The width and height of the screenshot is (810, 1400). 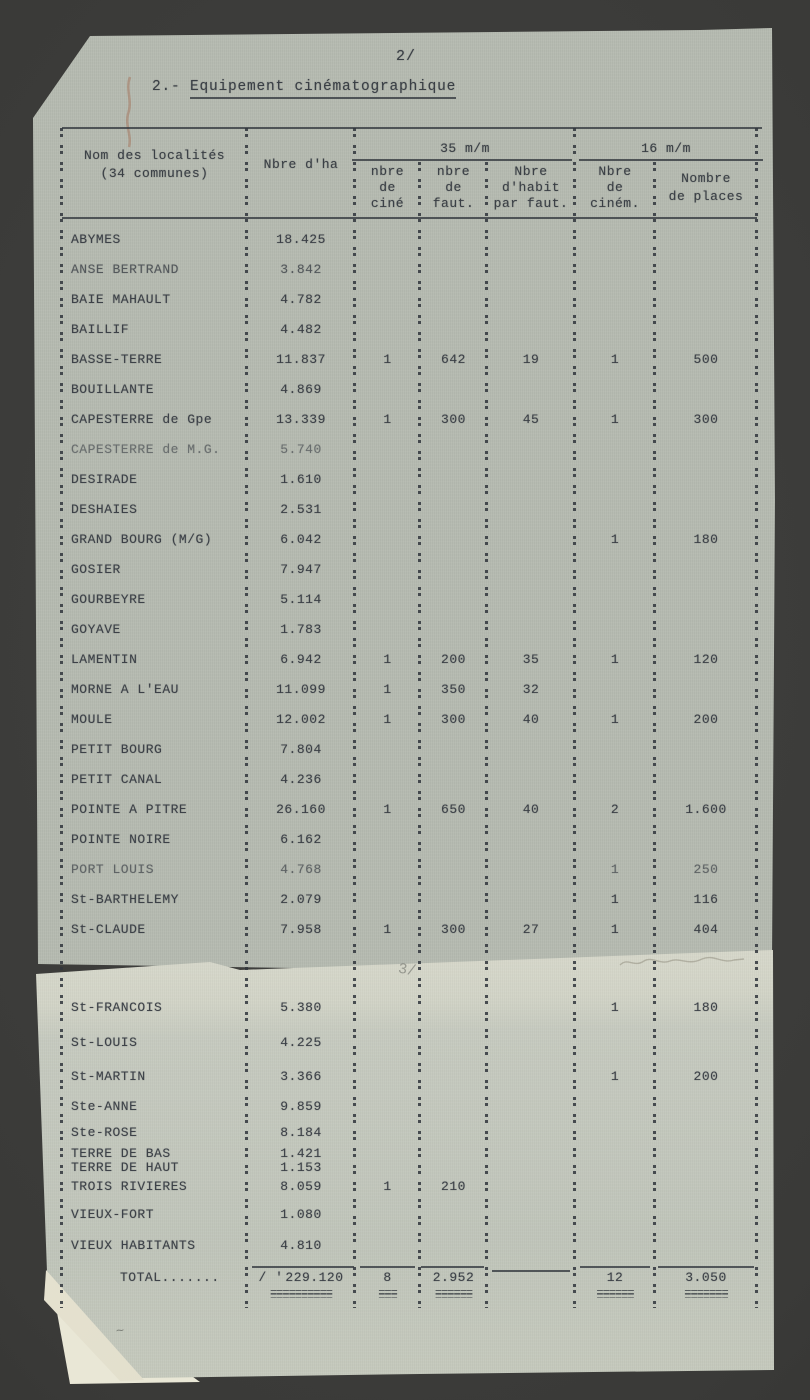 What do you see at coordinates (531, 419) in the screenshot?
I see `cell-habit: 45` at bounding box center [531, 419].